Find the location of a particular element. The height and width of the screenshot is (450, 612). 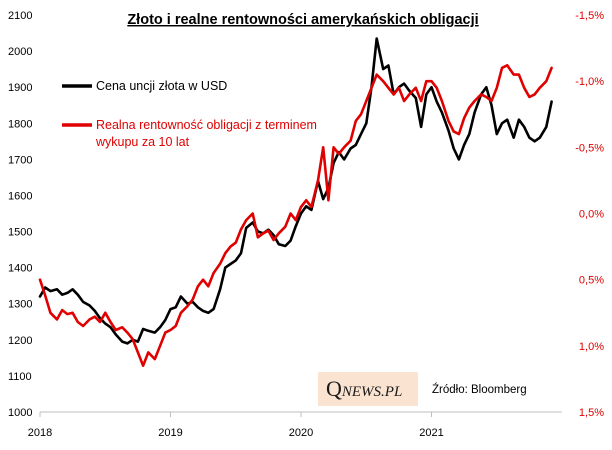

left-tick-label: 2100 is located at coordinates (20, 16).